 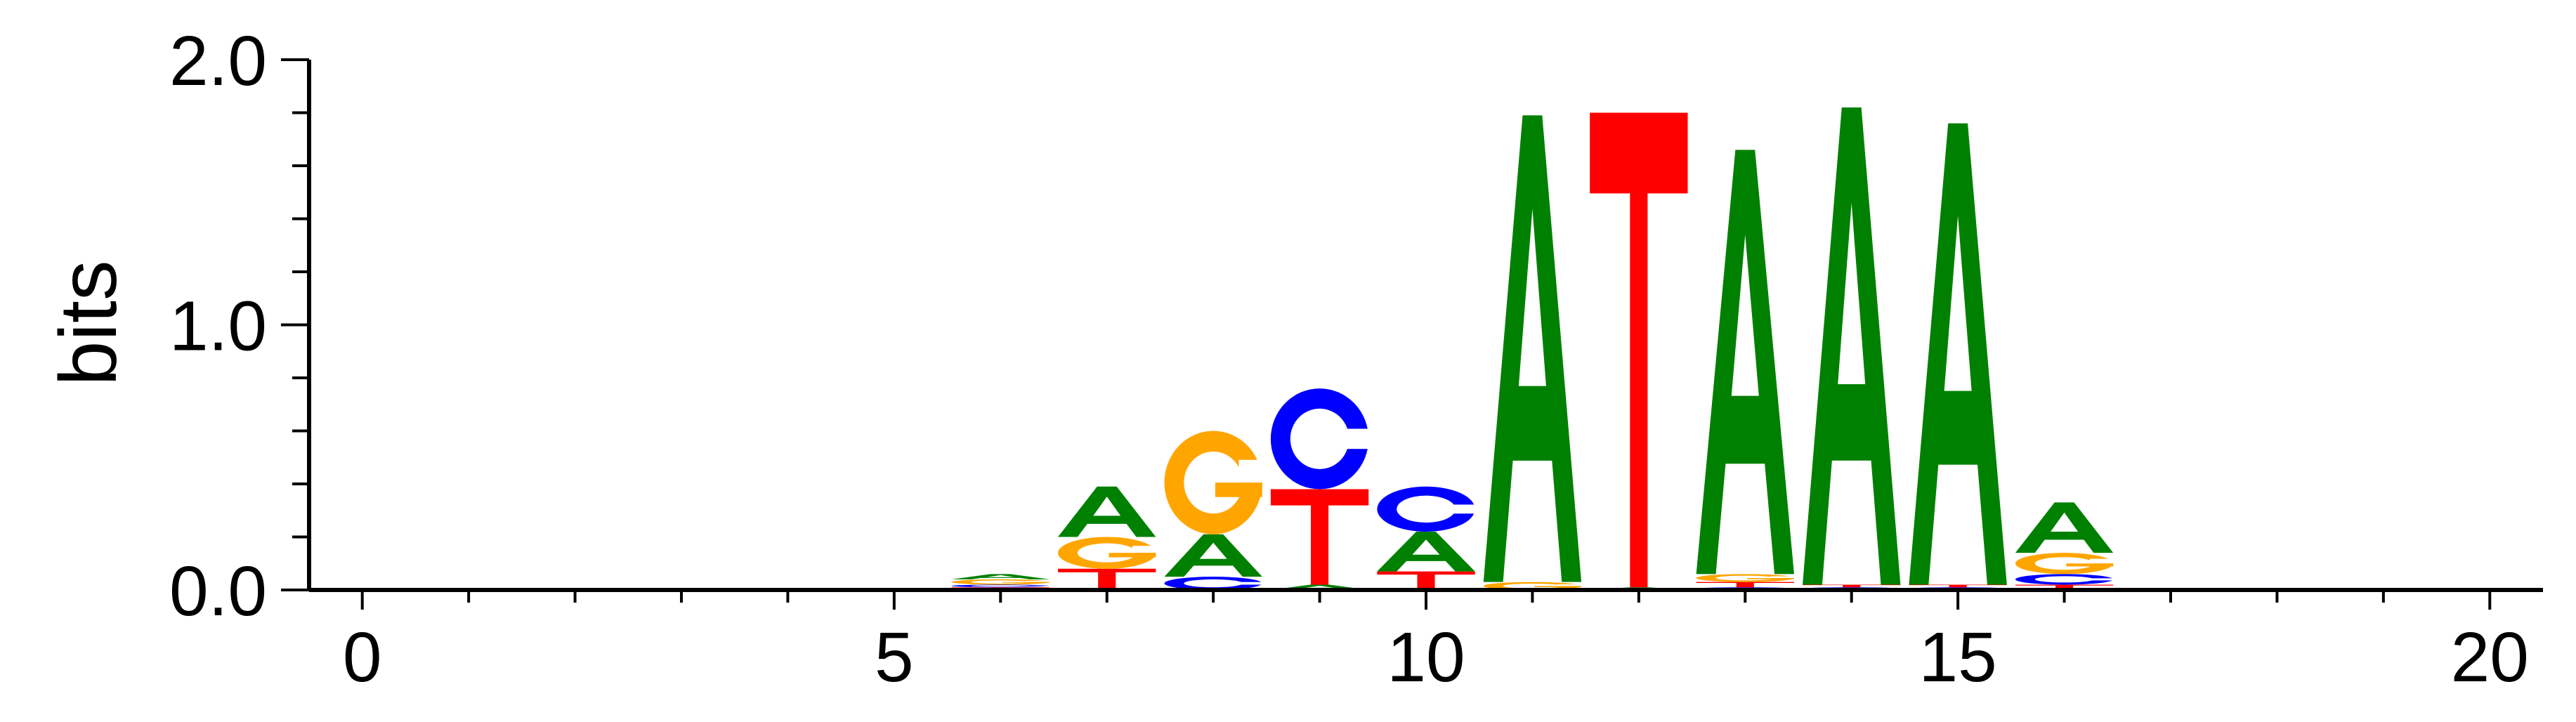 What do you see at coordinates (88, 323) in the screenshot?
I see `y-axis-label: bits` at bounding box center [88, 323].